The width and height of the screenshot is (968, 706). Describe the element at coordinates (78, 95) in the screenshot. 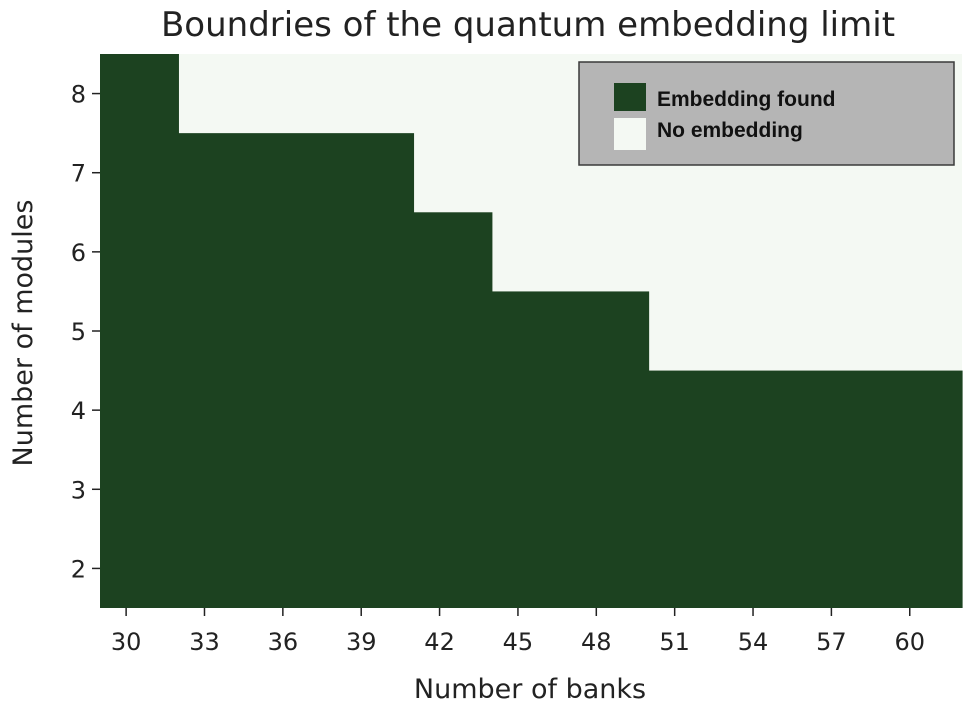

I see `y-tick-label: 8` at that location.